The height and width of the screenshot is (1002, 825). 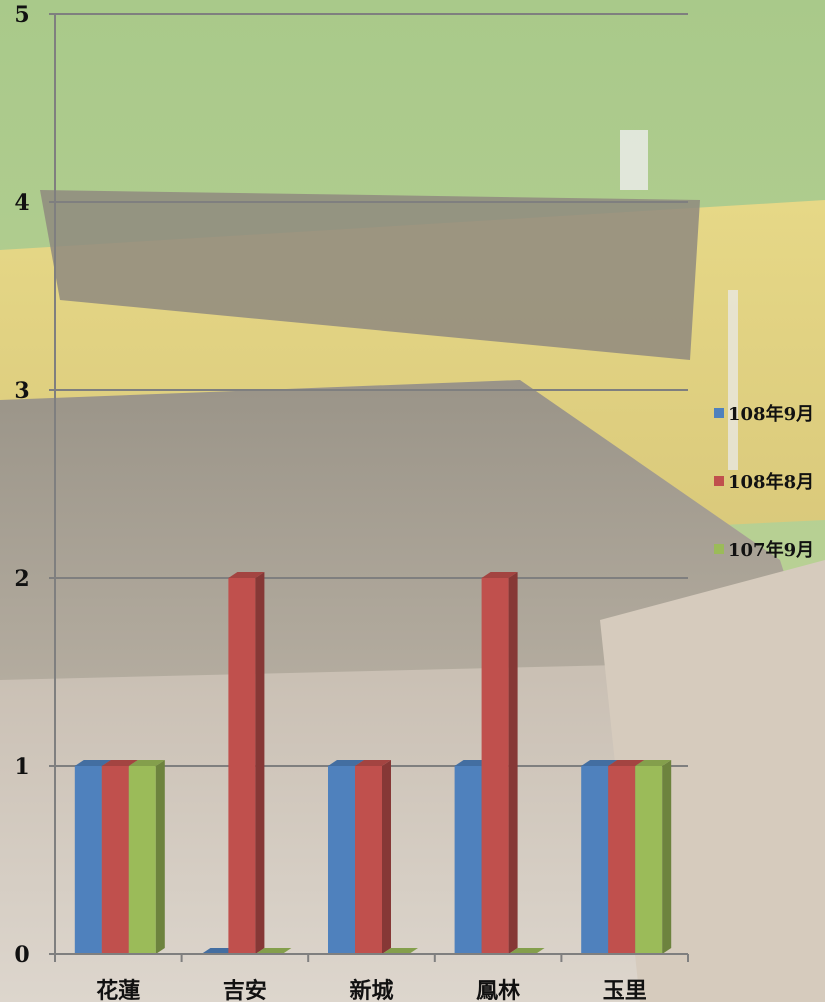 I want to click on y-tick-label: 1, so click(x=21, y=767).